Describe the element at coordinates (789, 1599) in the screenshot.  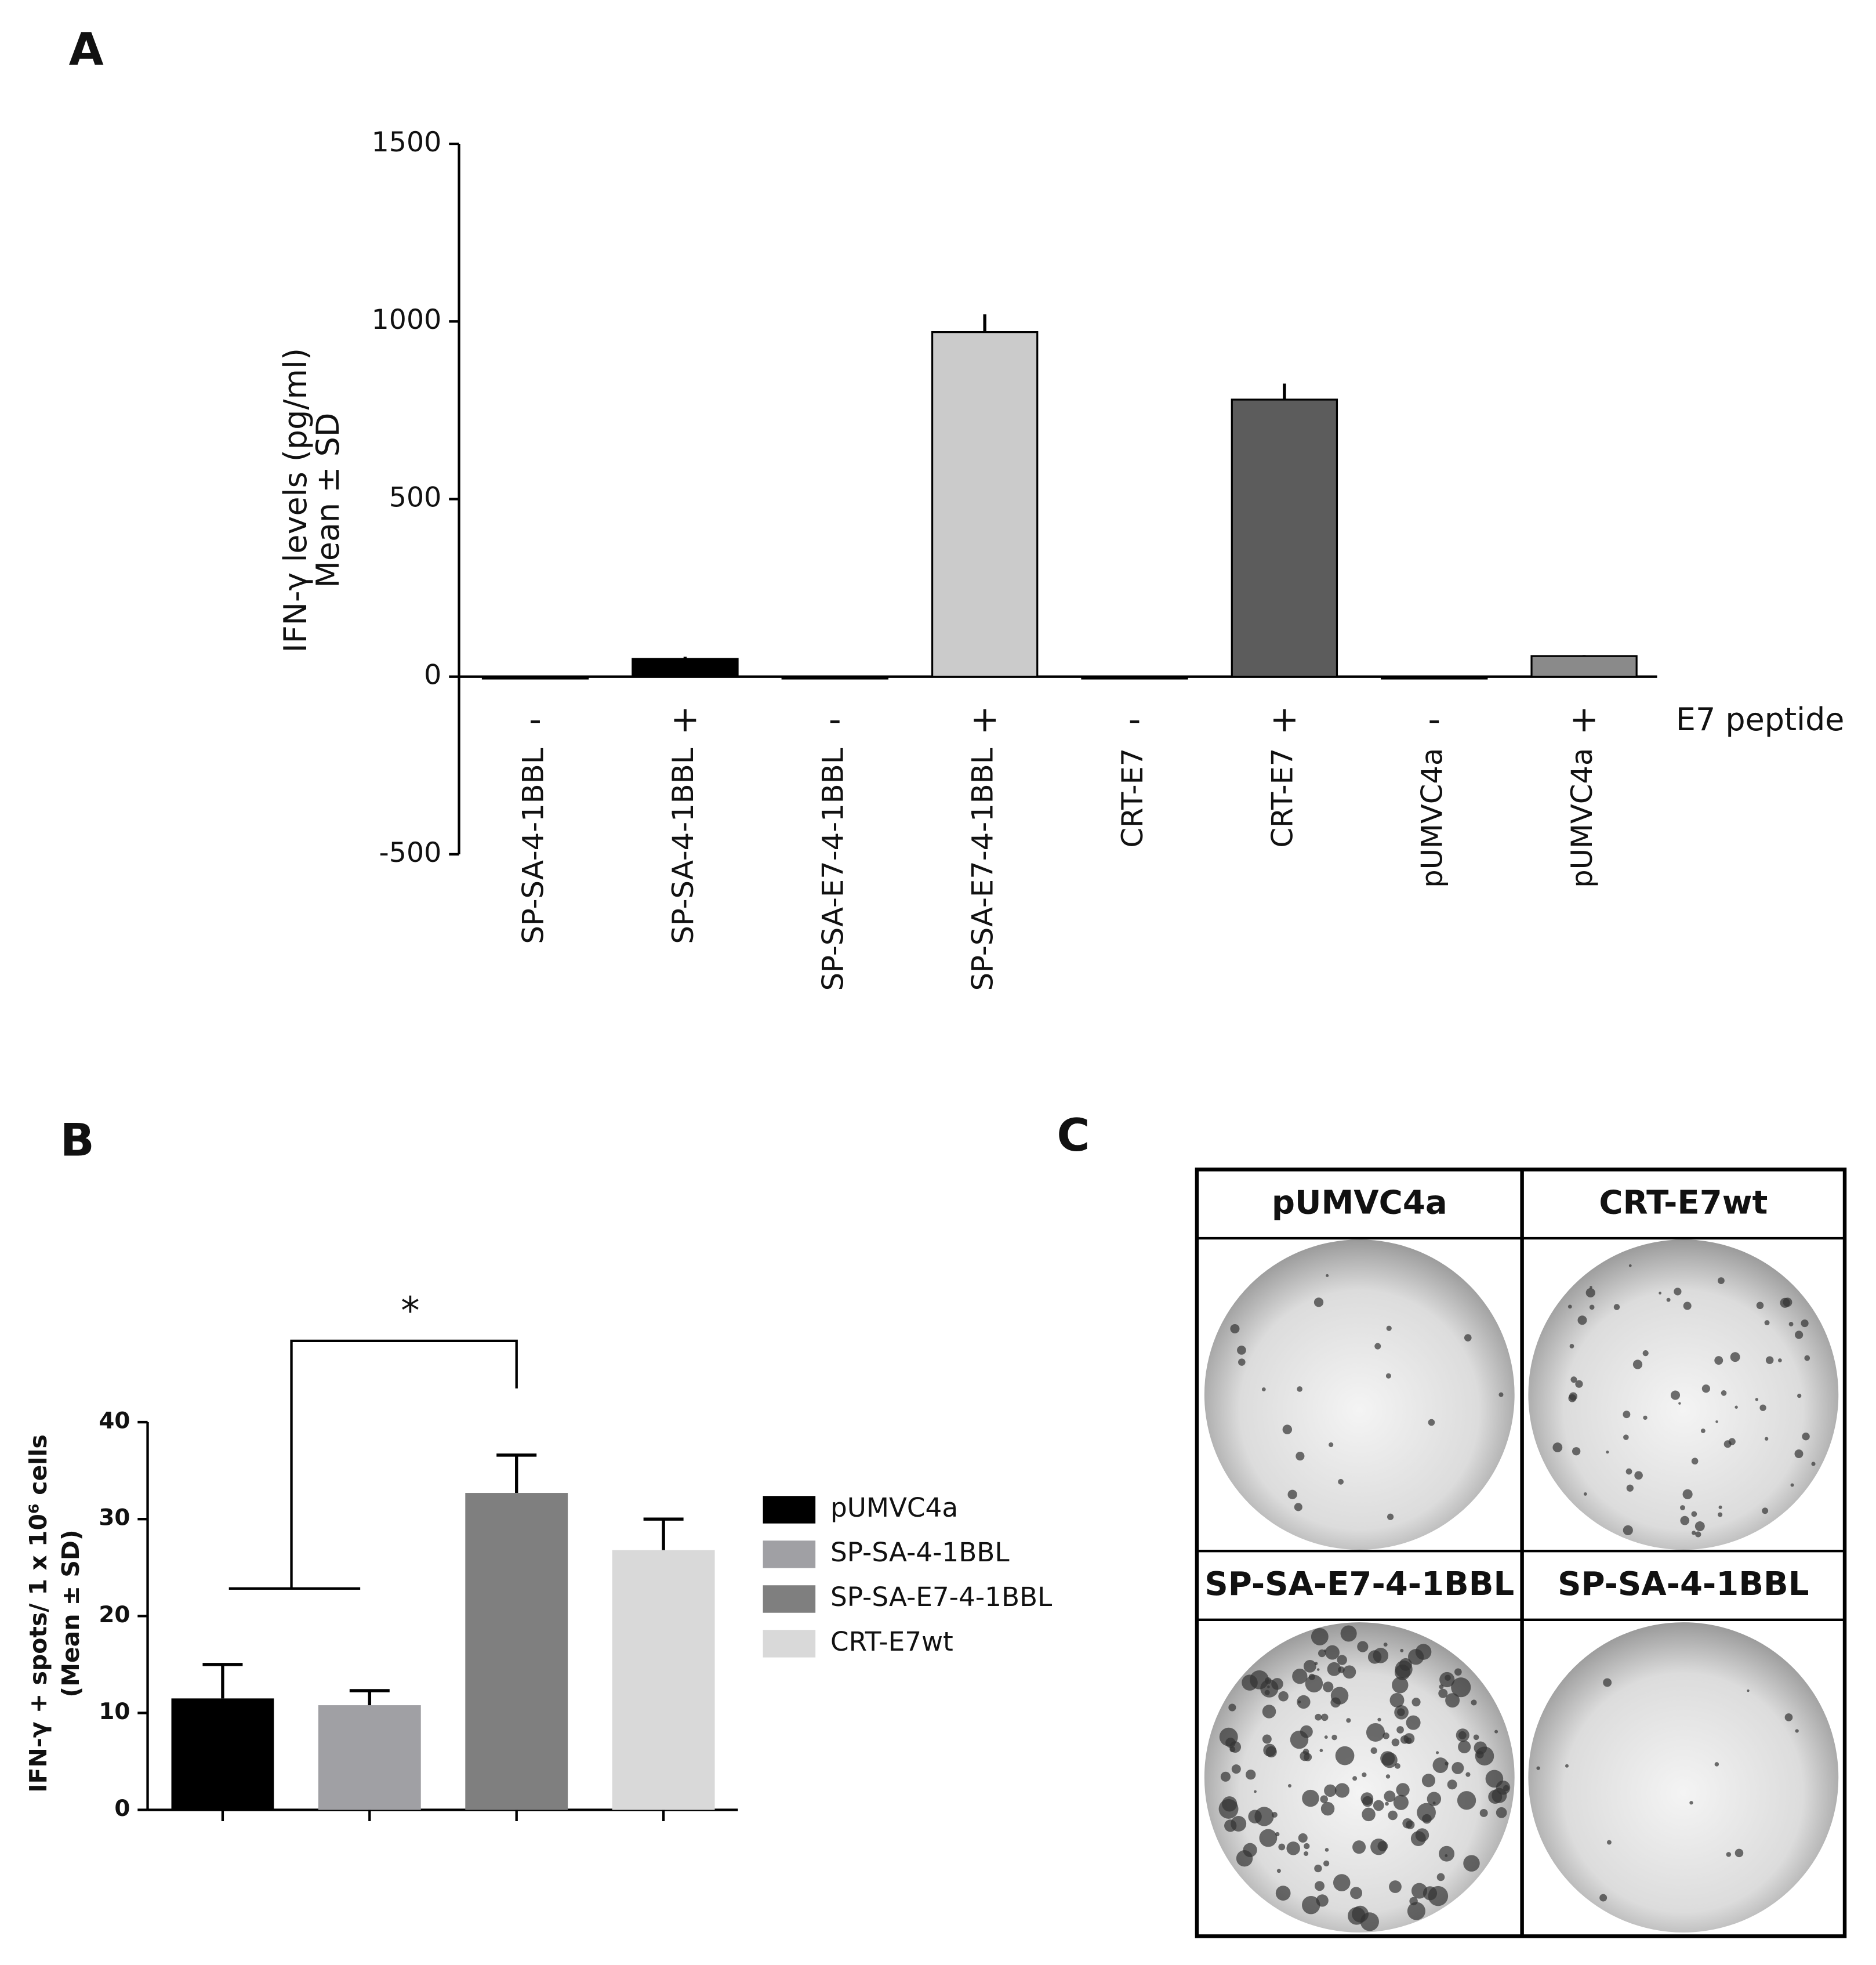
I see `legend-swatch` at that location.